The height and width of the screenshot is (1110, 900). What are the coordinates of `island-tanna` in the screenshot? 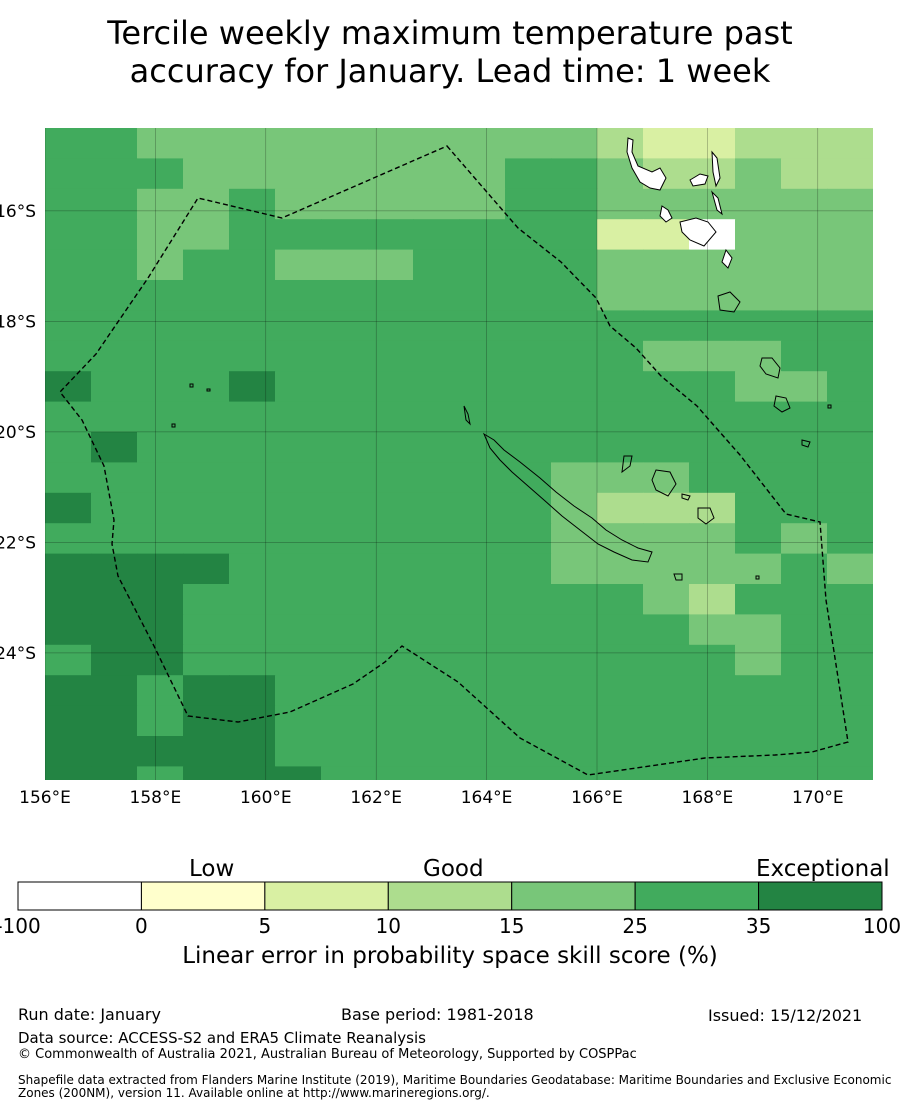 It's located at (770, 368).